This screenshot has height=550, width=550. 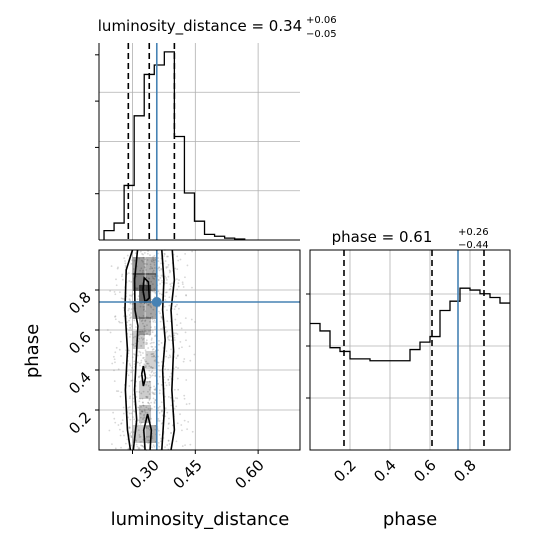 What do you see at coordinates (197, 142) in the screenshot?
I see `lum-hist-panel` at bounding box center [197, 142].